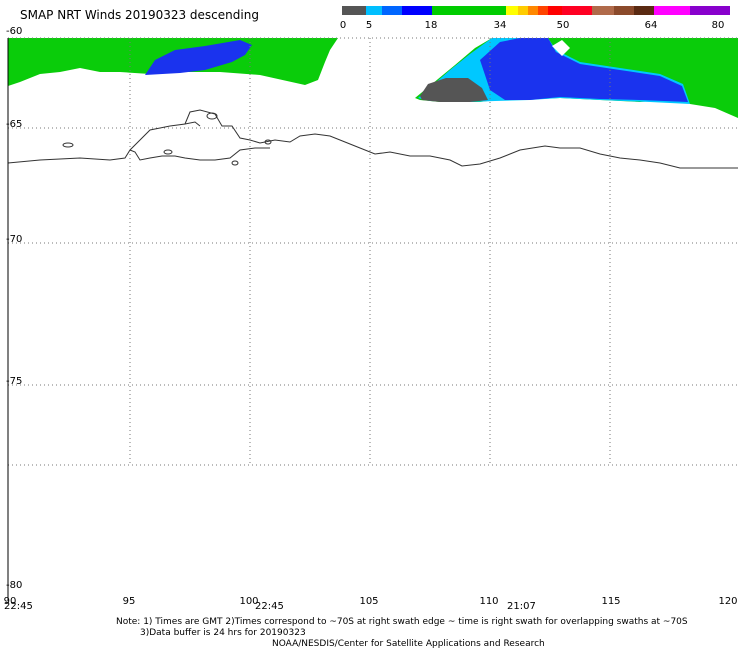 The height and width of the screenshot is (650, 740). Describe the element at coordinates (611, 601) in the screenshot. I see `lon-label-115: 115` at that location.